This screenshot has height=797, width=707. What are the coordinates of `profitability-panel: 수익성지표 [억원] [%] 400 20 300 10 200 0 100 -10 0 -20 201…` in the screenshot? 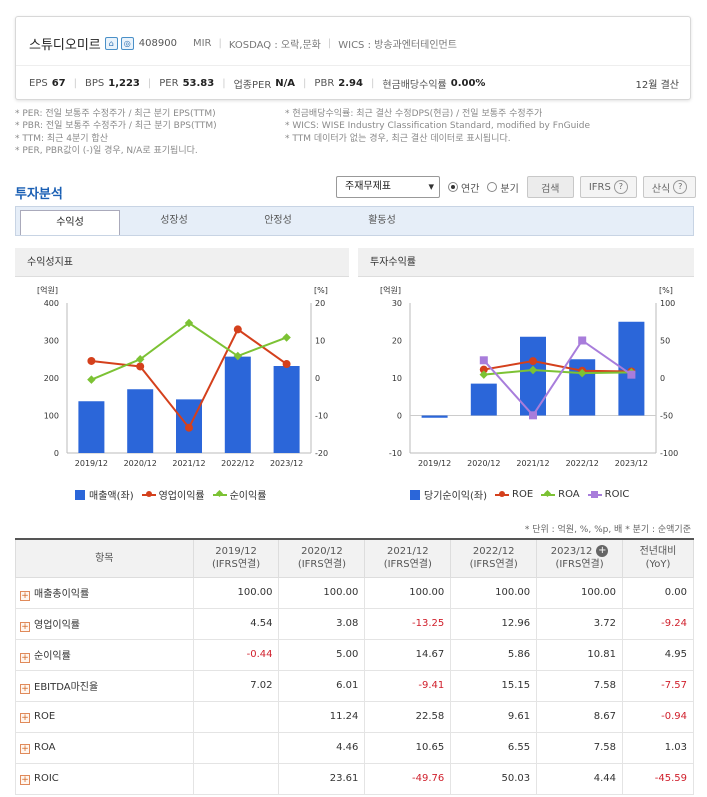 It's located at (182, 373).